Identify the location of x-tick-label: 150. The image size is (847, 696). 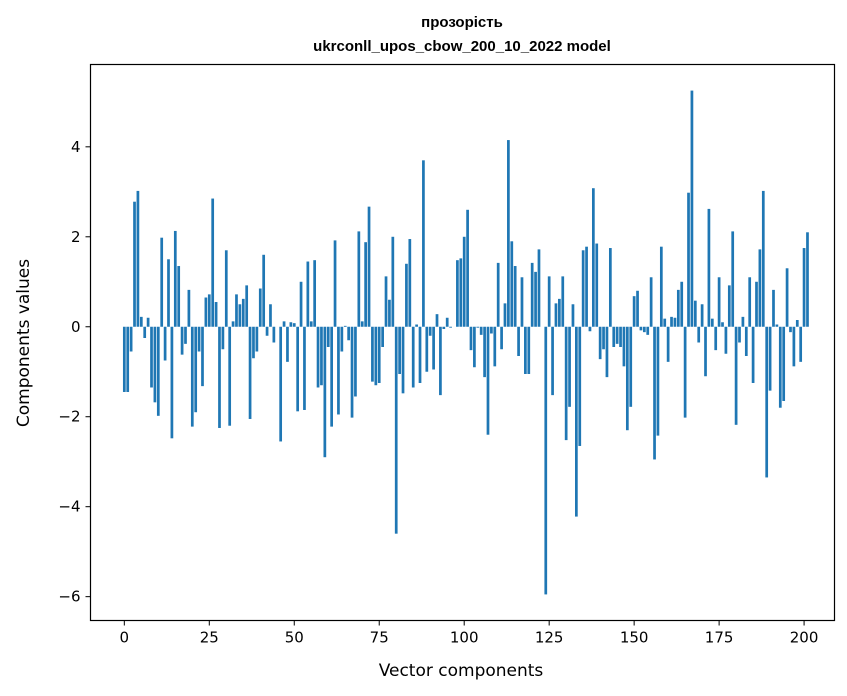
(634, 638).